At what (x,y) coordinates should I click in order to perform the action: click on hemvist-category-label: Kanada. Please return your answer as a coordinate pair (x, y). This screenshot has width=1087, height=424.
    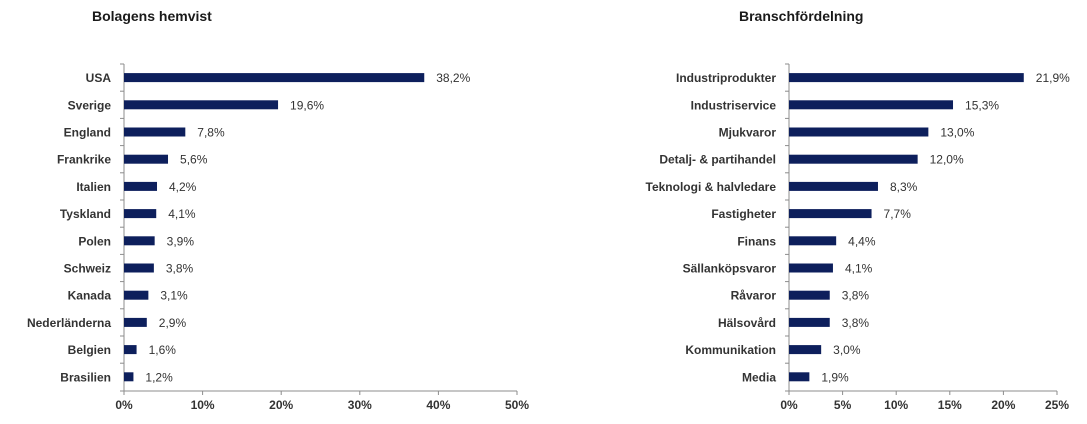
    Looking at the image, I should click on (90, 296).